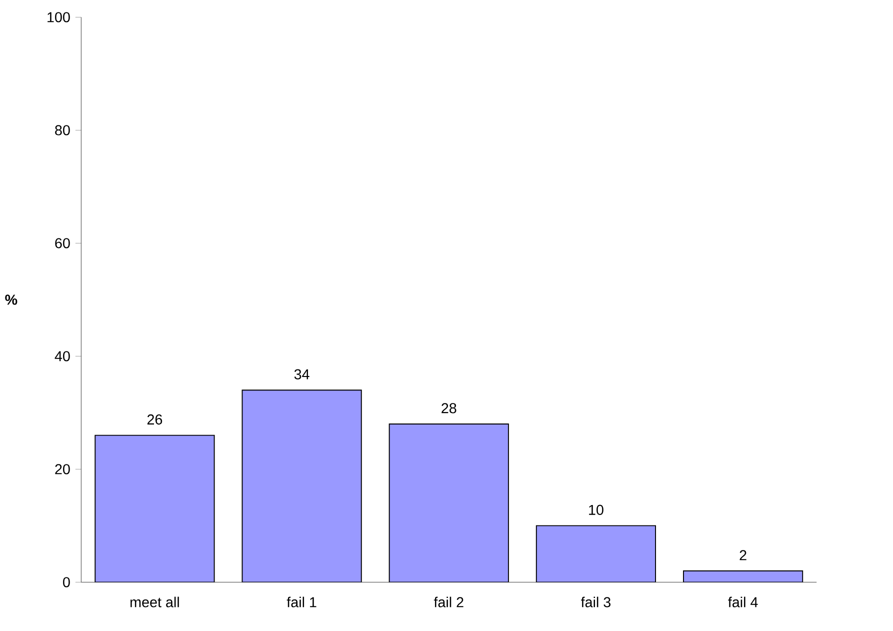 The width and height of the screenshot is (893, 631). What do you see at coordinates (595, 602) in the screenshot?
I see `x-tick-label: fail 3` at bounding box center [595, 602].